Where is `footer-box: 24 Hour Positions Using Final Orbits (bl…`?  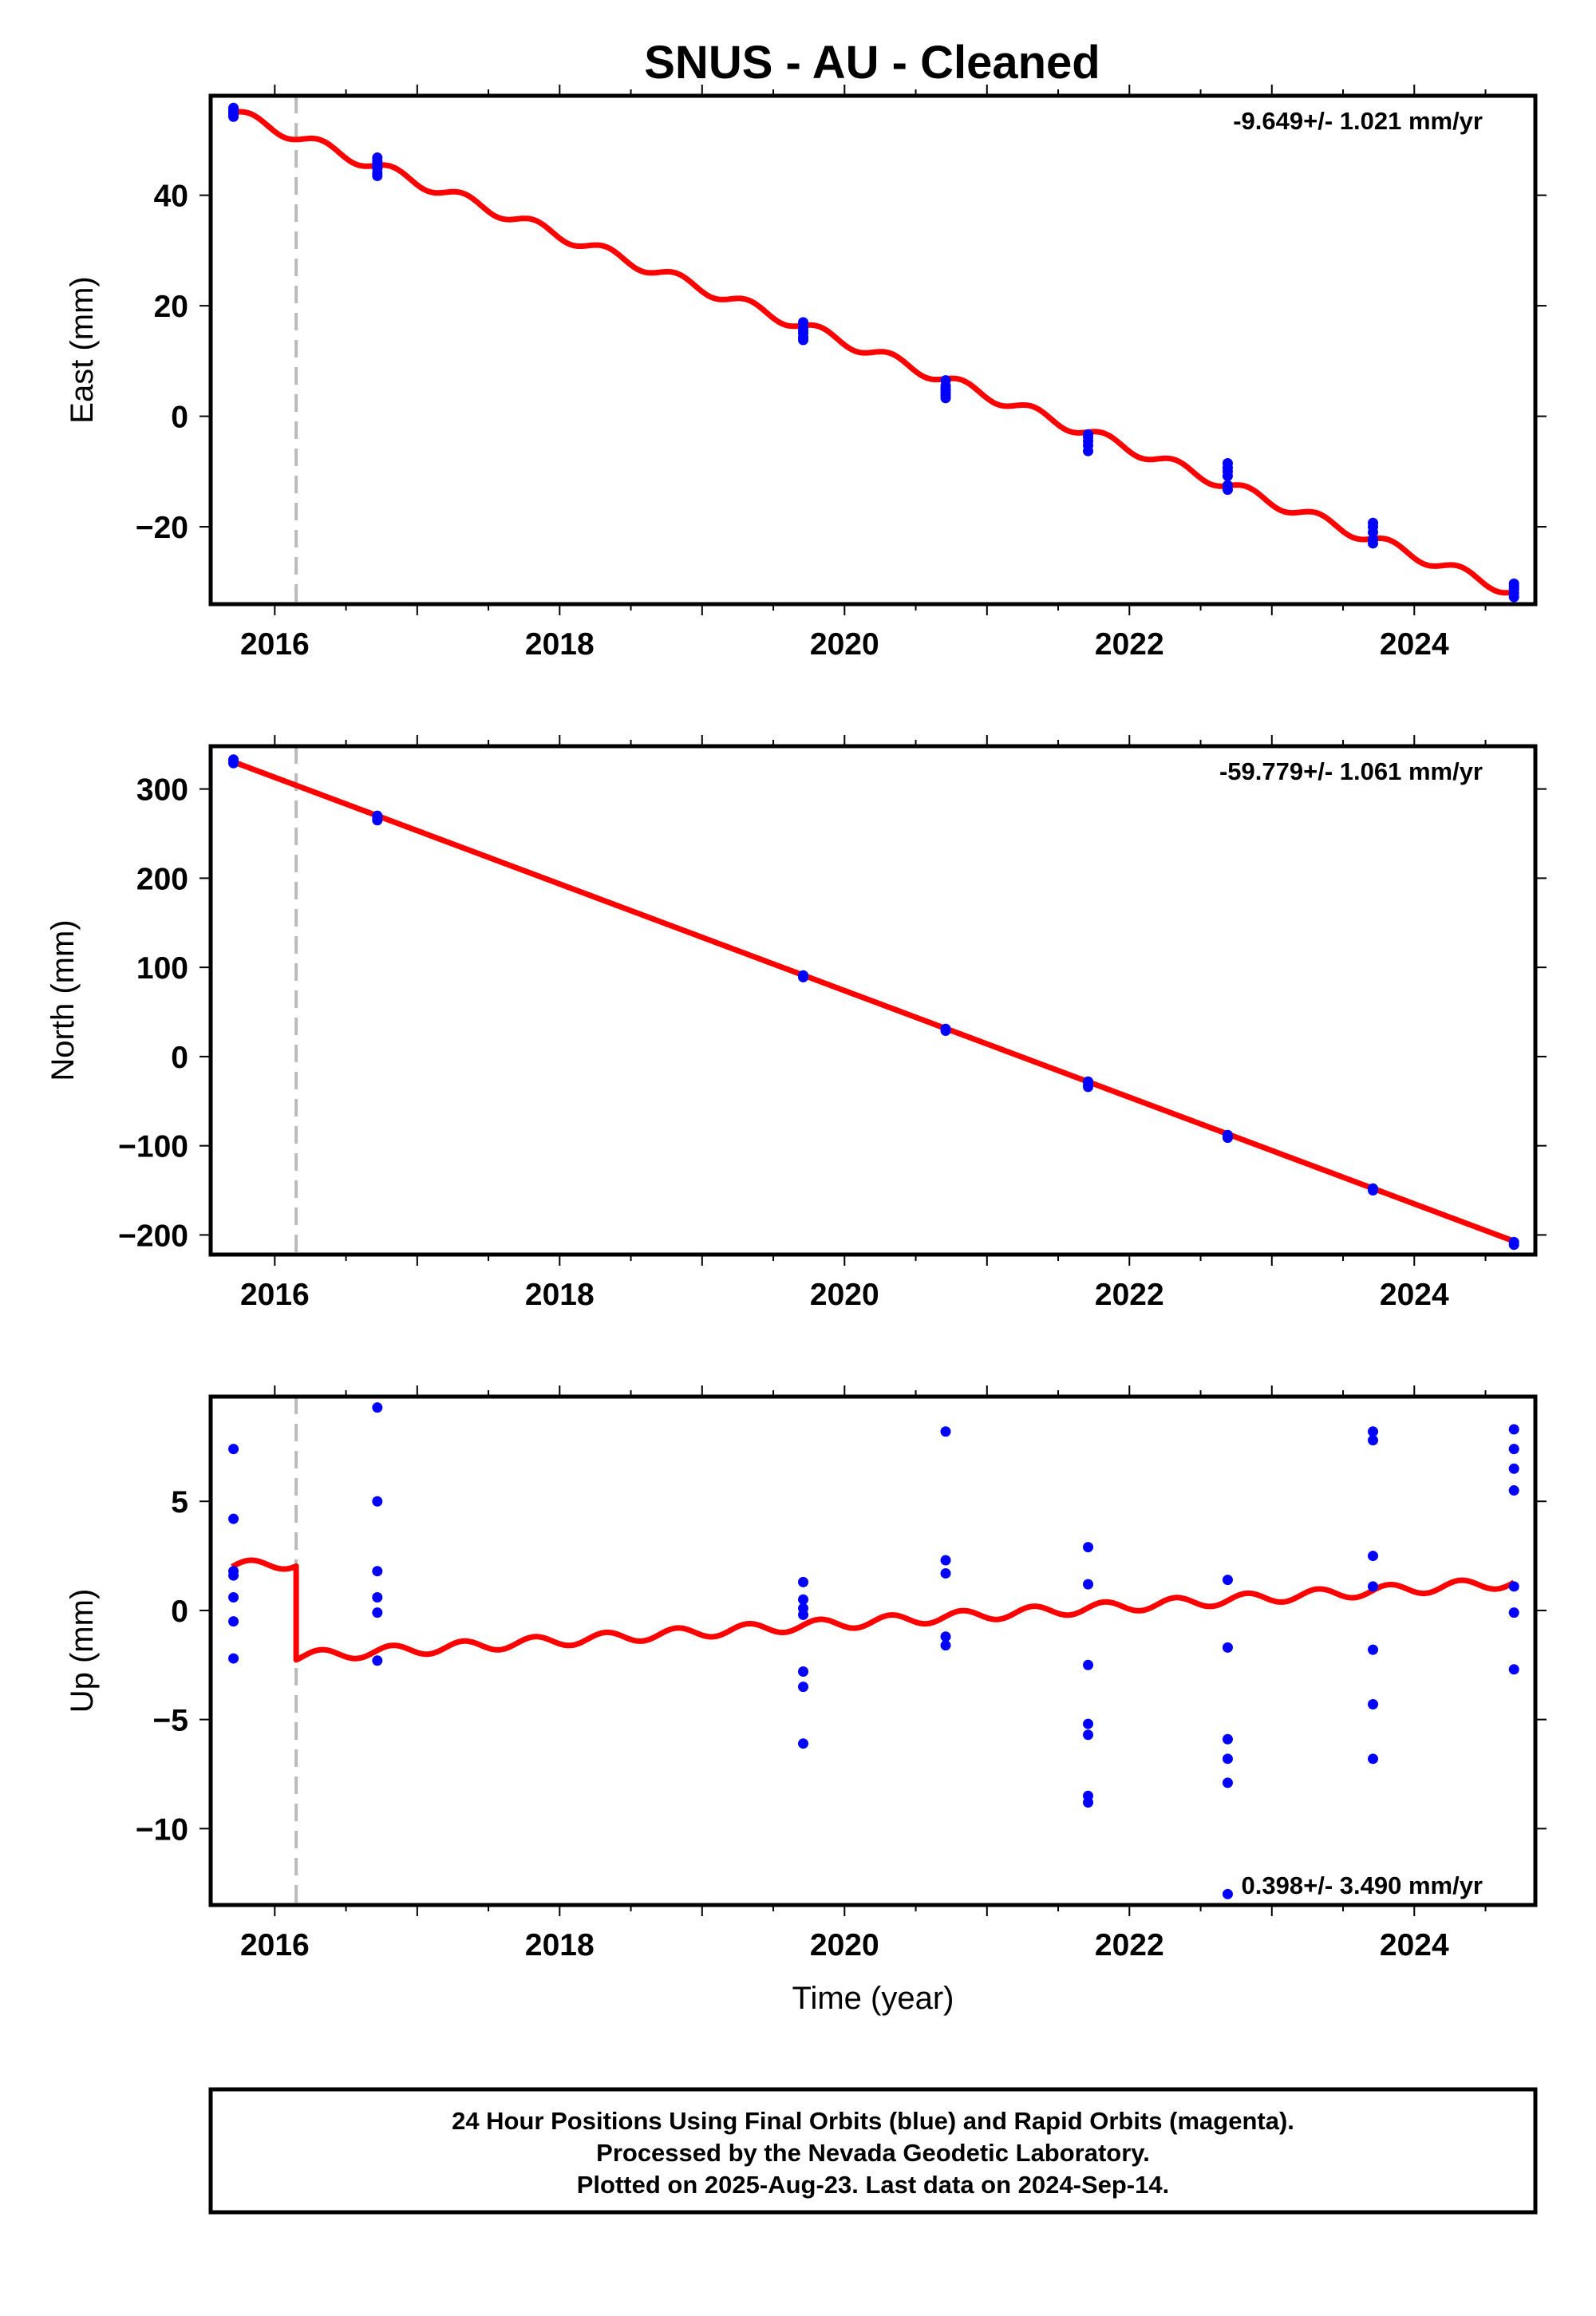 footer-box: 24 Hour Positions Using Final Orbits (bl… is located at coordinates (873, 2151).